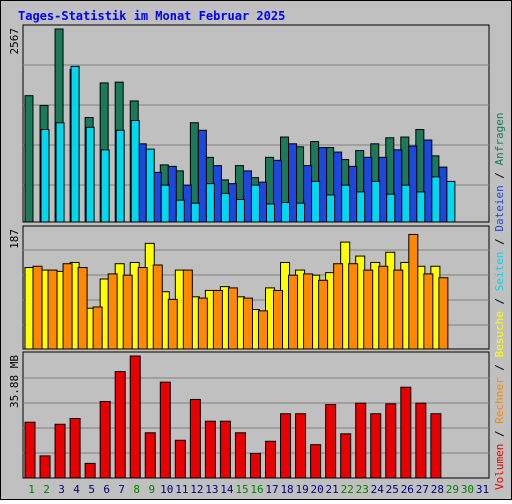  I want to click on legend-item-anfragen: Anfragen, so click(499, 138).